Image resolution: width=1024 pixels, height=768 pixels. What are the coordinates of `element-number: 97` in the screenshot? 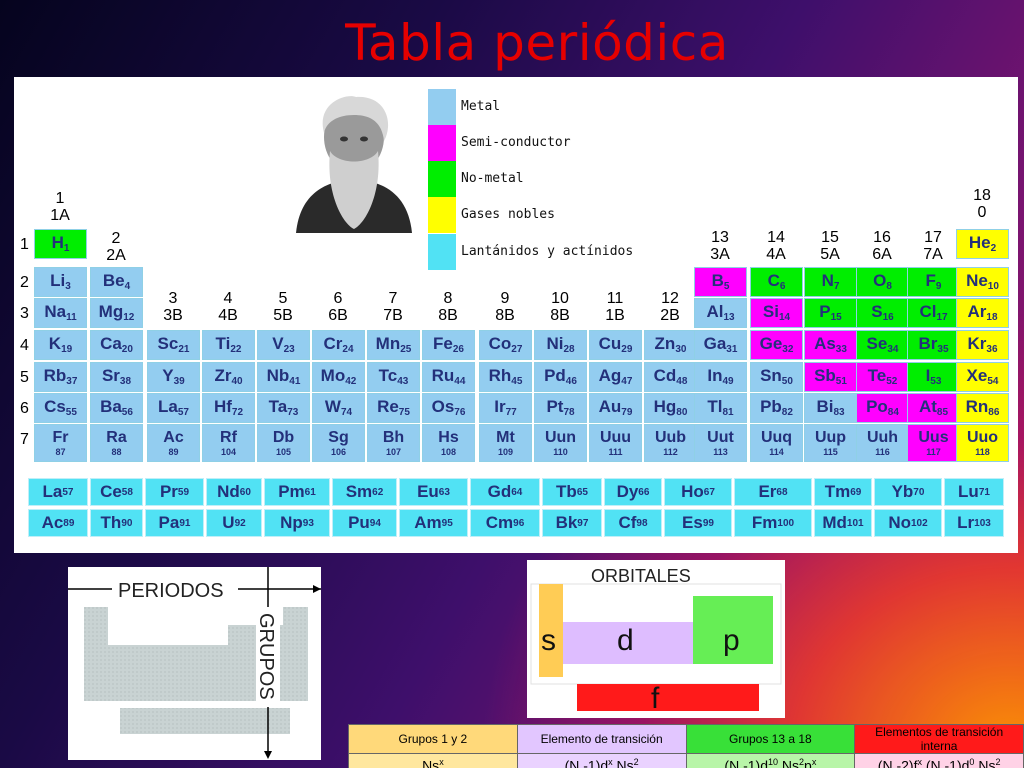 It's located at (583, 523).